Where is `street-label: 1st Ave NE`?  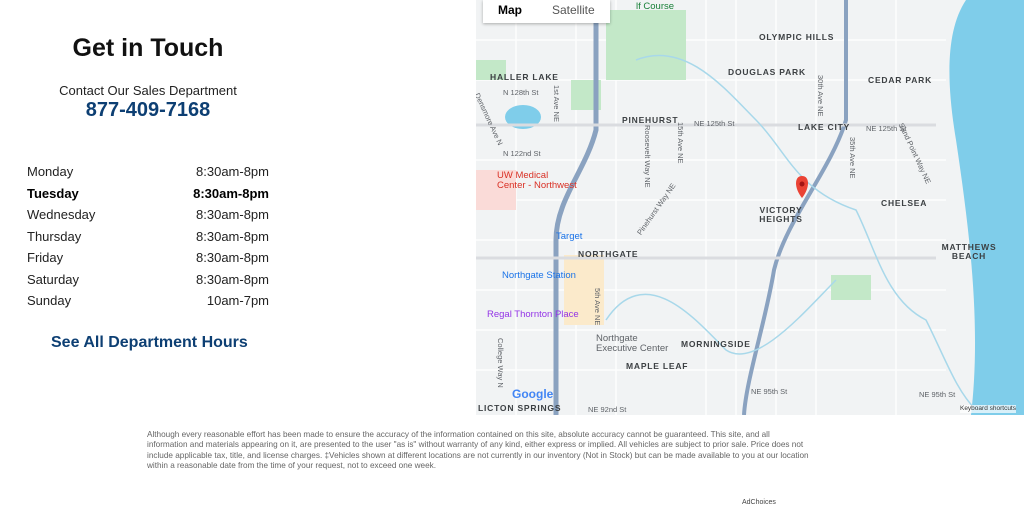 street-label: 1st Ave NE is located at coordinates (556, 103).